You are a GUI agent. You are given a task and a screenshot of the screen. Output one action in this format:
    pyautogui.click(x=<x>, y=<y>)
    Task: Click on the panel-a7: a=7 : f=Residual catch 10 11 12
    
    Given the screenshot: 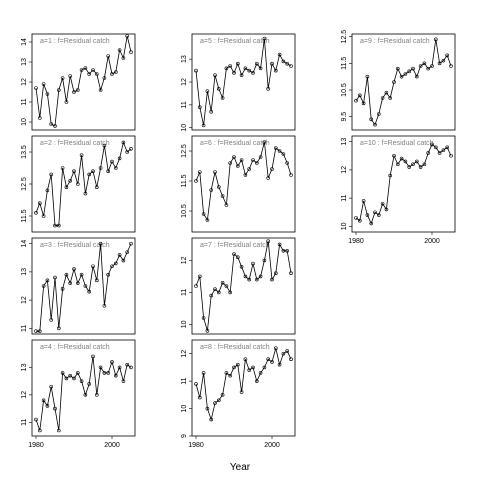 What is the action you would take?
    pyautogui.click(x=238, y=286)
    